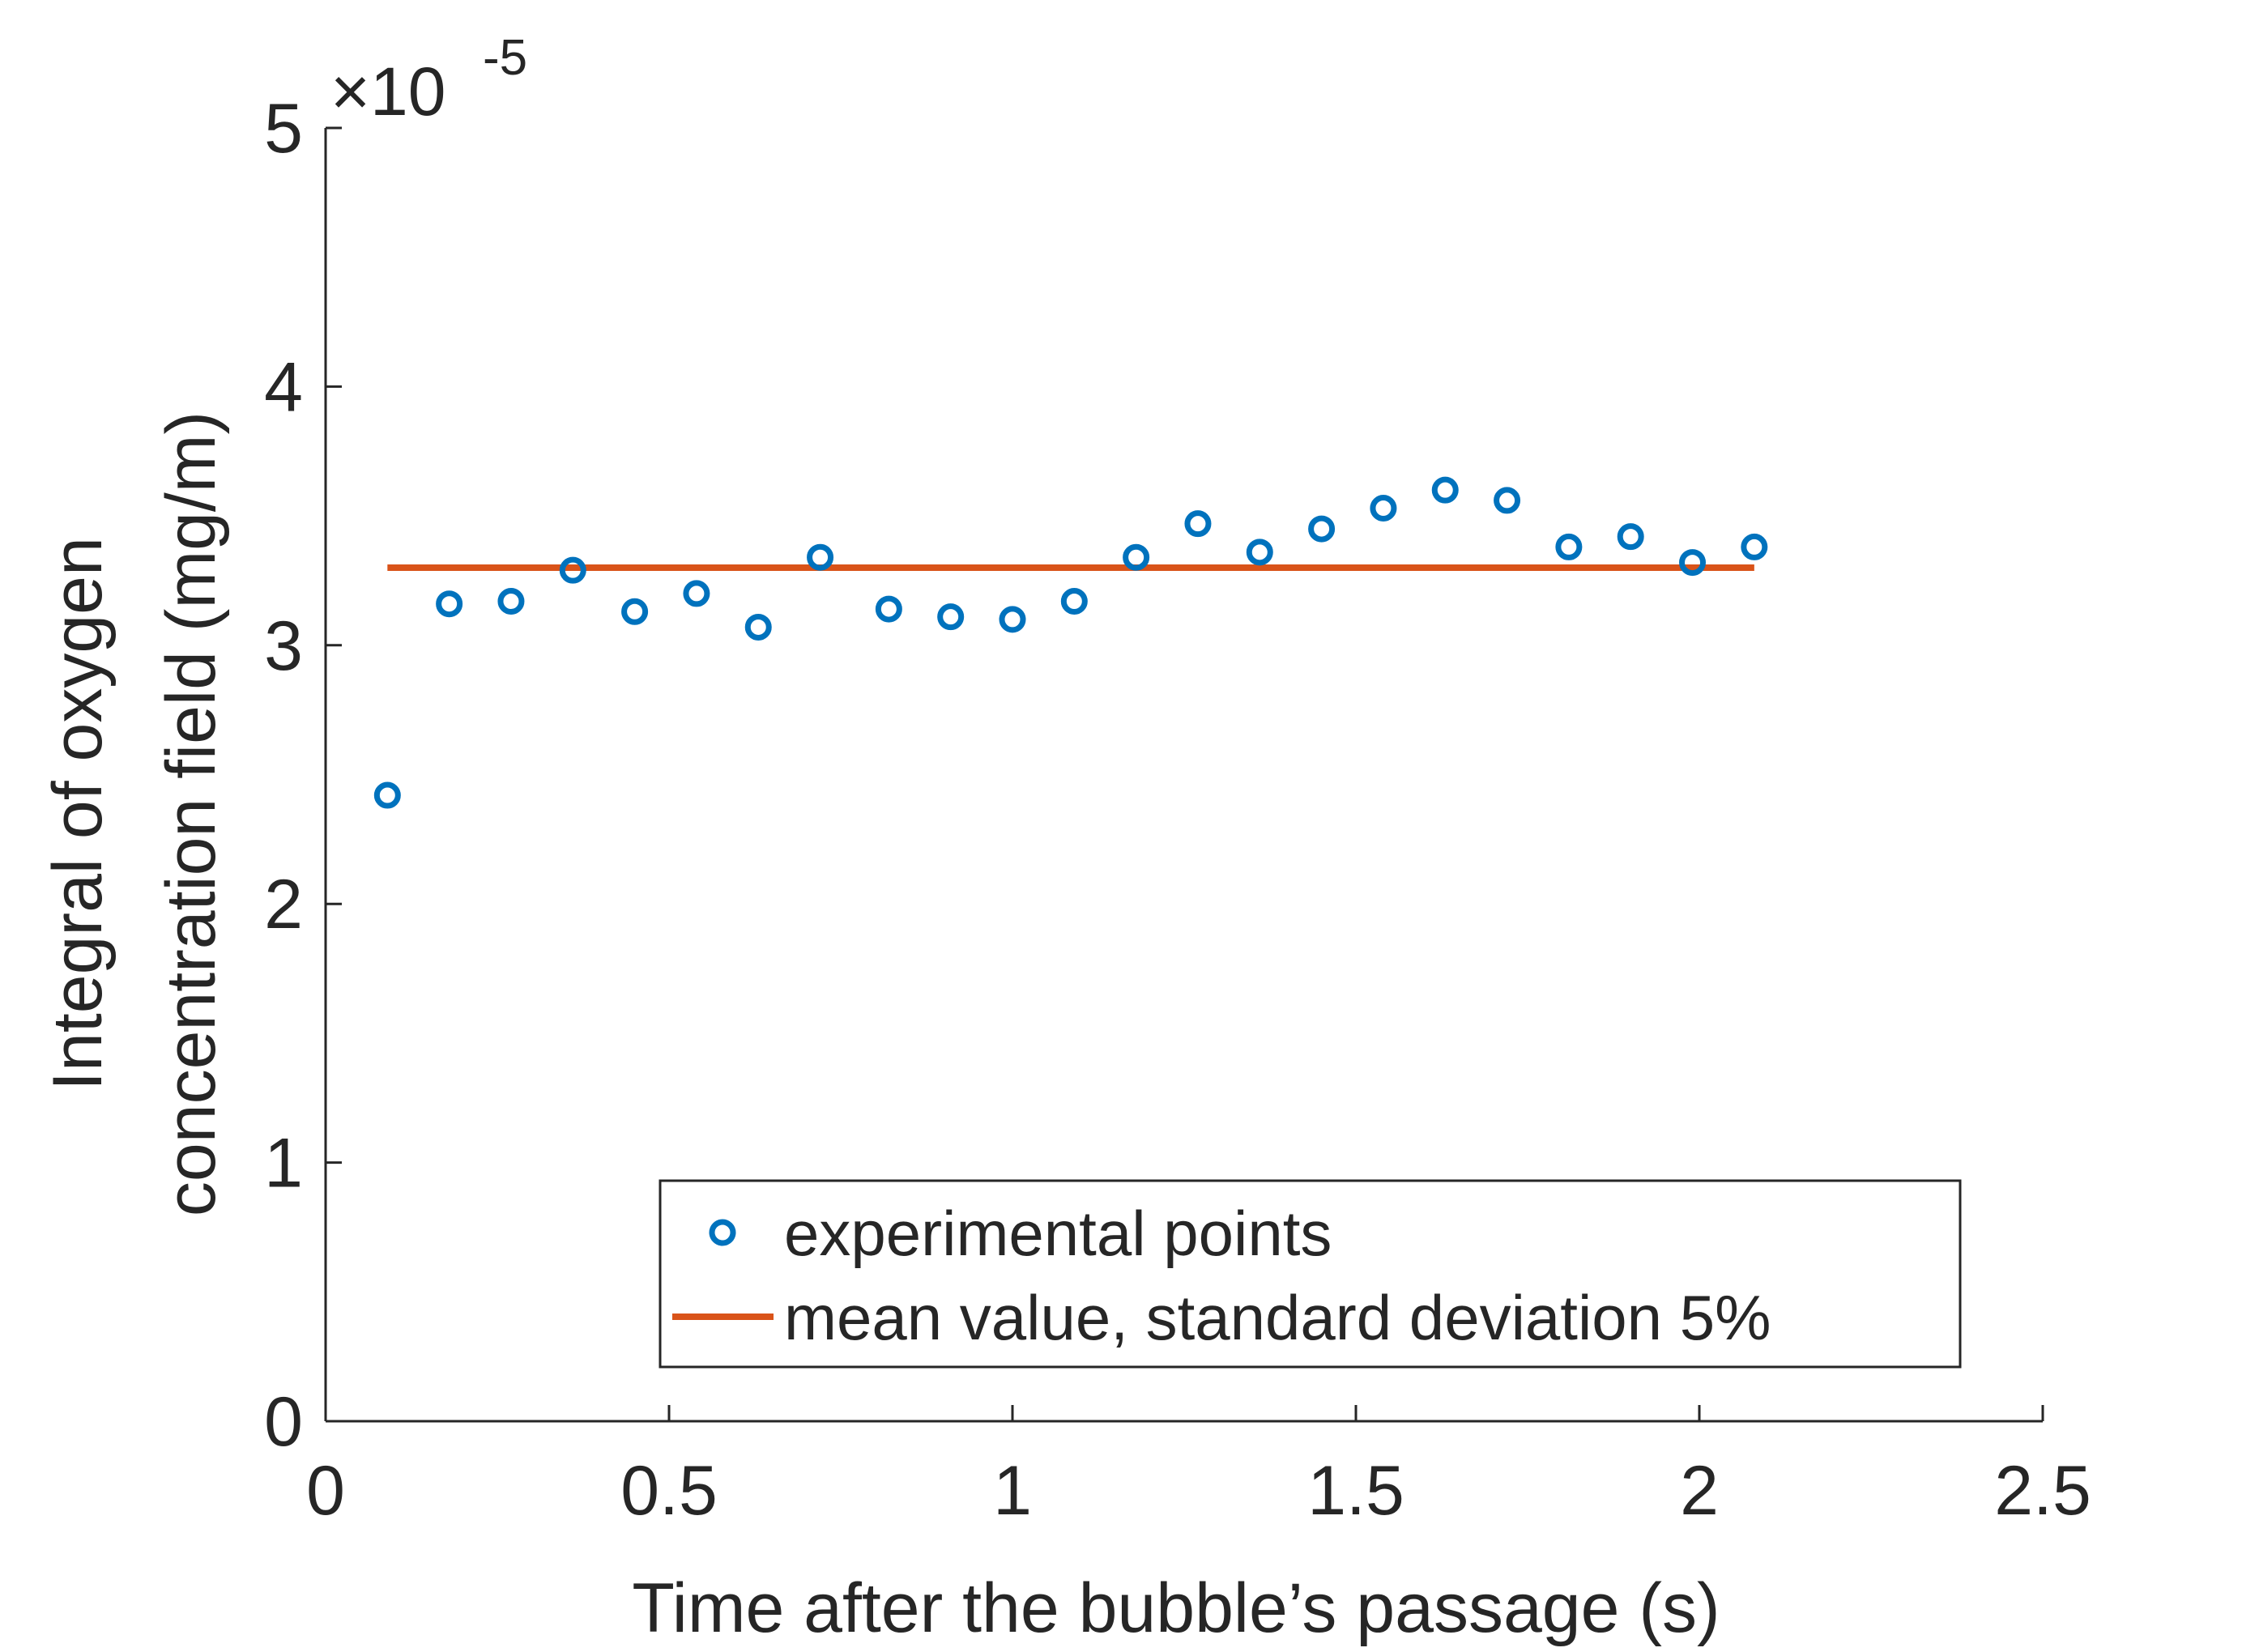  I want to click on legend-marker-experimental, so click(722, 1232).